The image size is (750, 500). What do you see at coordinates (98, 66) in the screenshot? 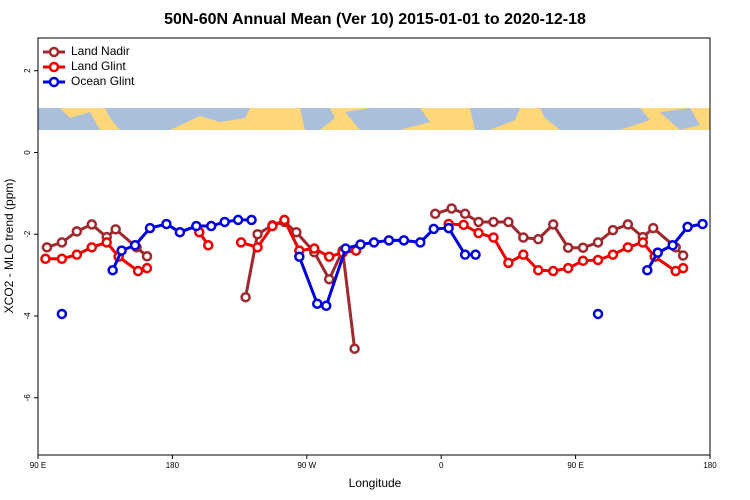
I see `legend-label: Land Glint` at bounding box center [98, 66].